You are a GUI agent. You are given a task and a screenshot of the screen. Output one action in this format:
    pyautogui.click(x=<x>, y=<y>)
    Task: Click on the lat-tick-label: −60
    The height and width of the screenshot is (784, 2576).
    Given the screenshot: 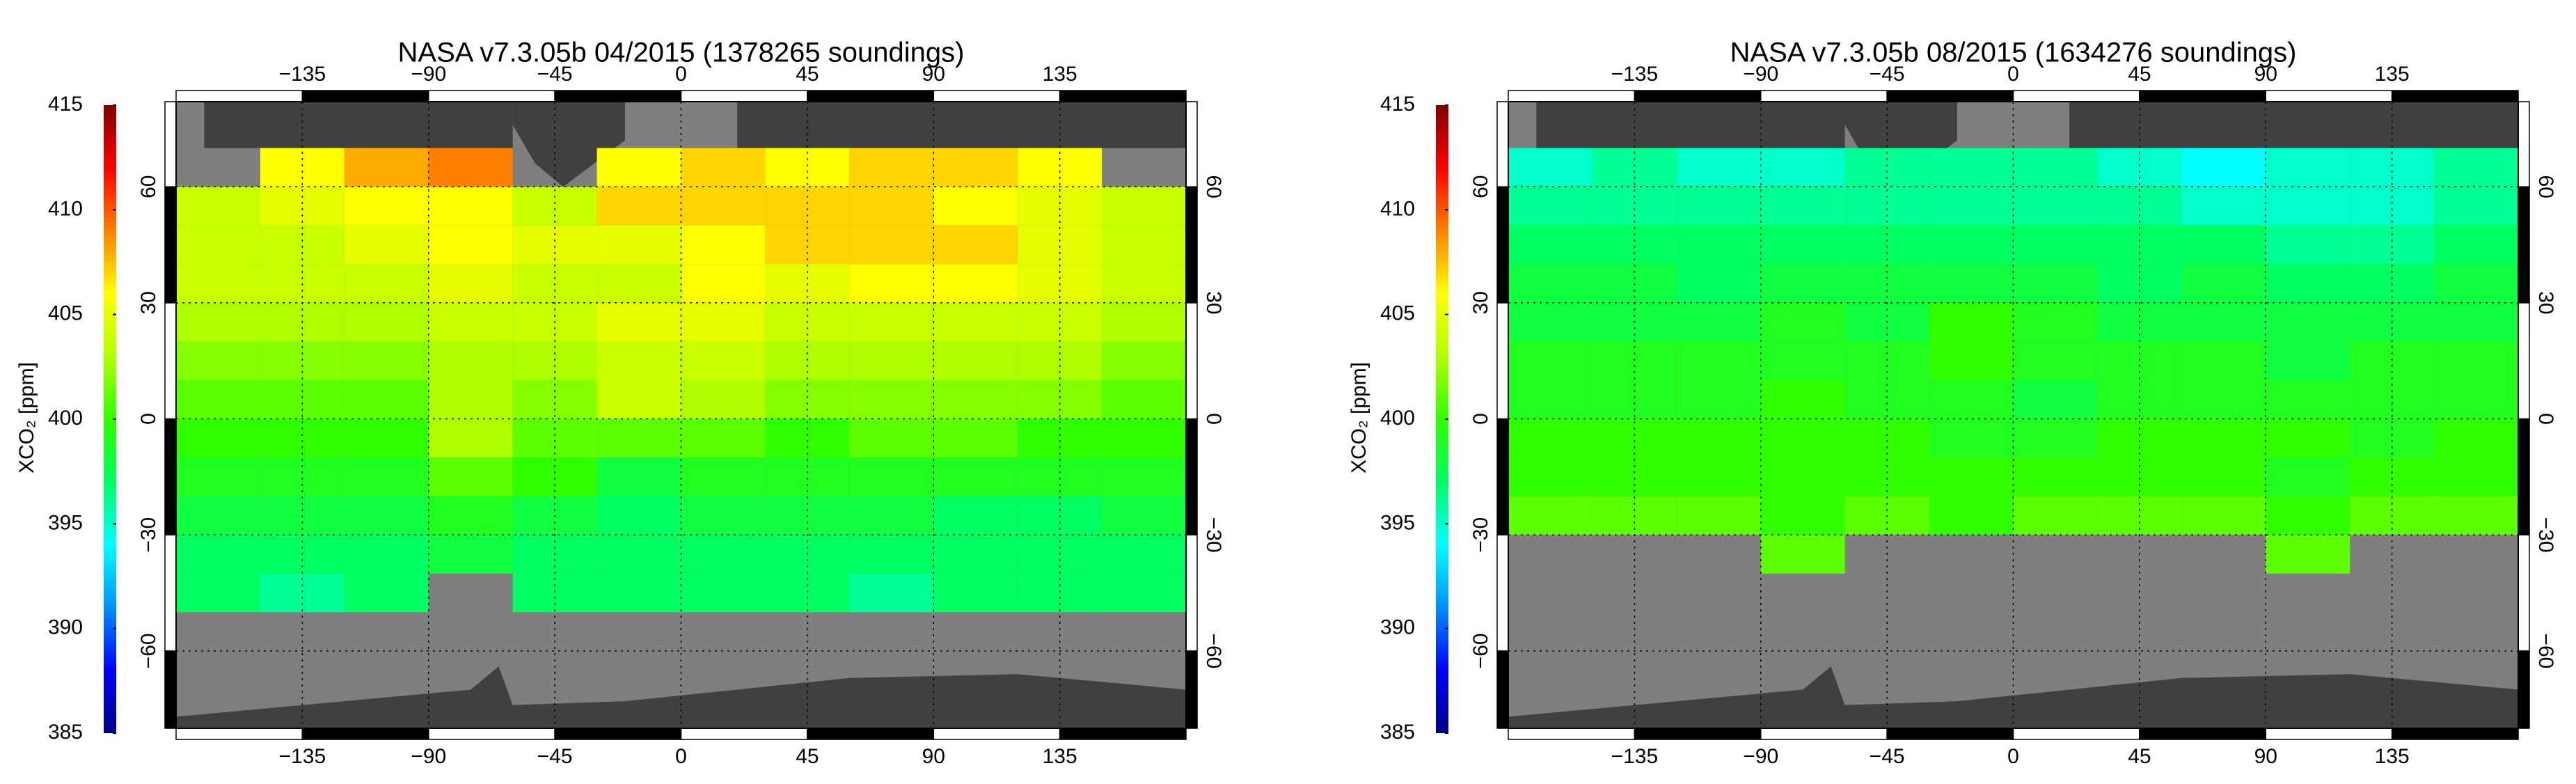 What is the action you would take?
    pyautogui.click(x=1480, y=650)
    